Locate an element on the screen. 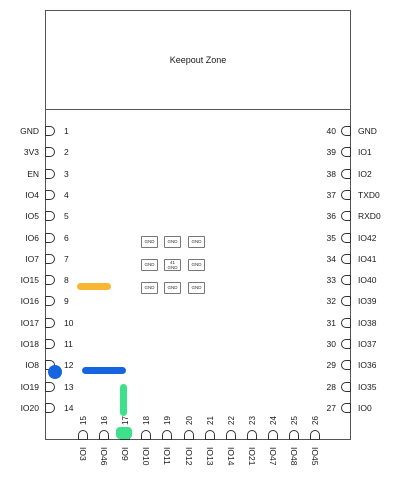  right-pin-number: 27 is located at coordinates (331, 407).